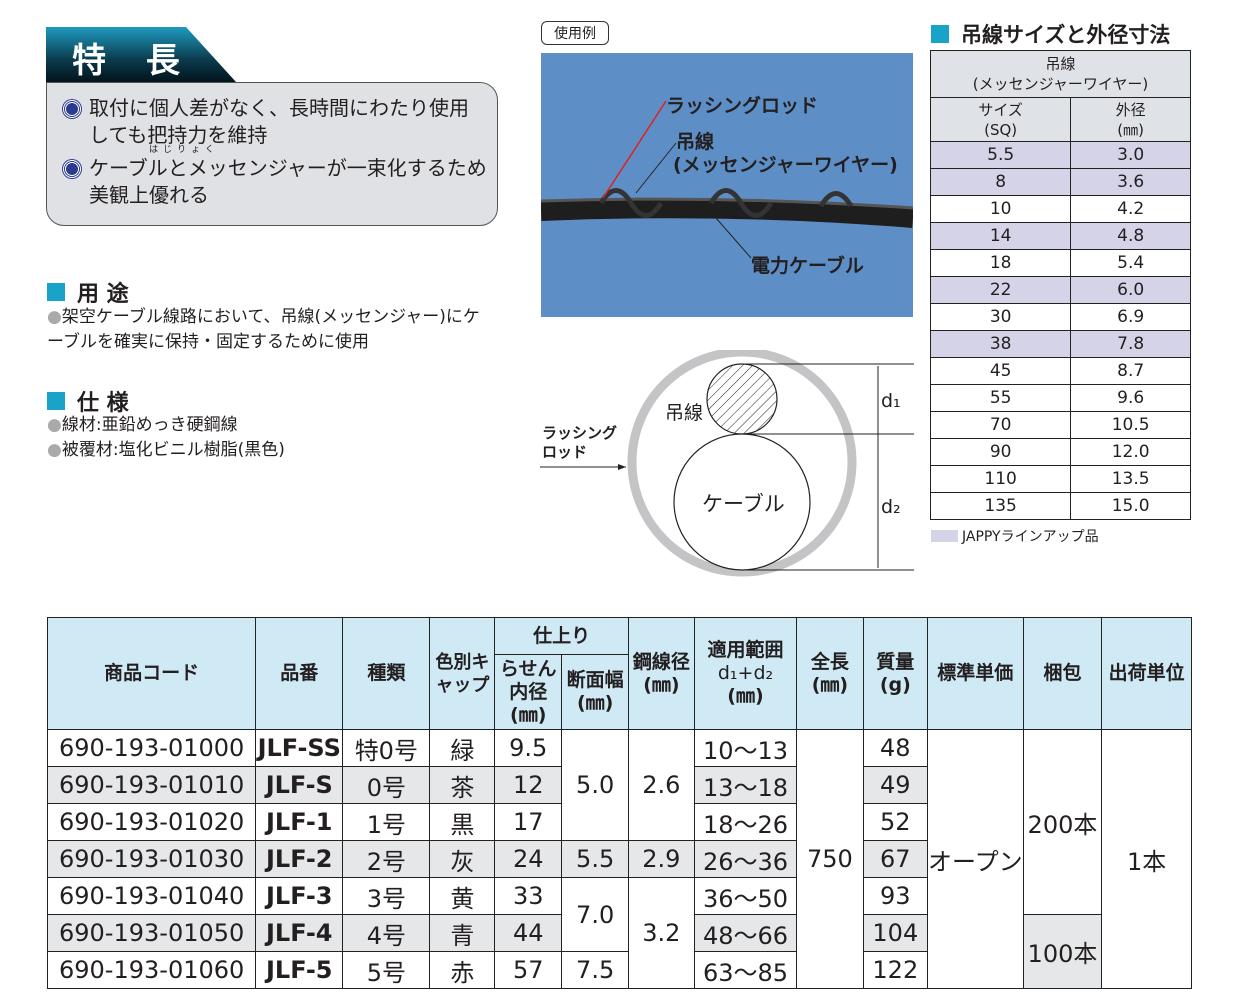 This screenshot has width=1243, height=1005. What do you see at coordinates (745, 696) in the screenshot?
I see `header-range-unit: (㎜)` at bounding box center [745, 696].